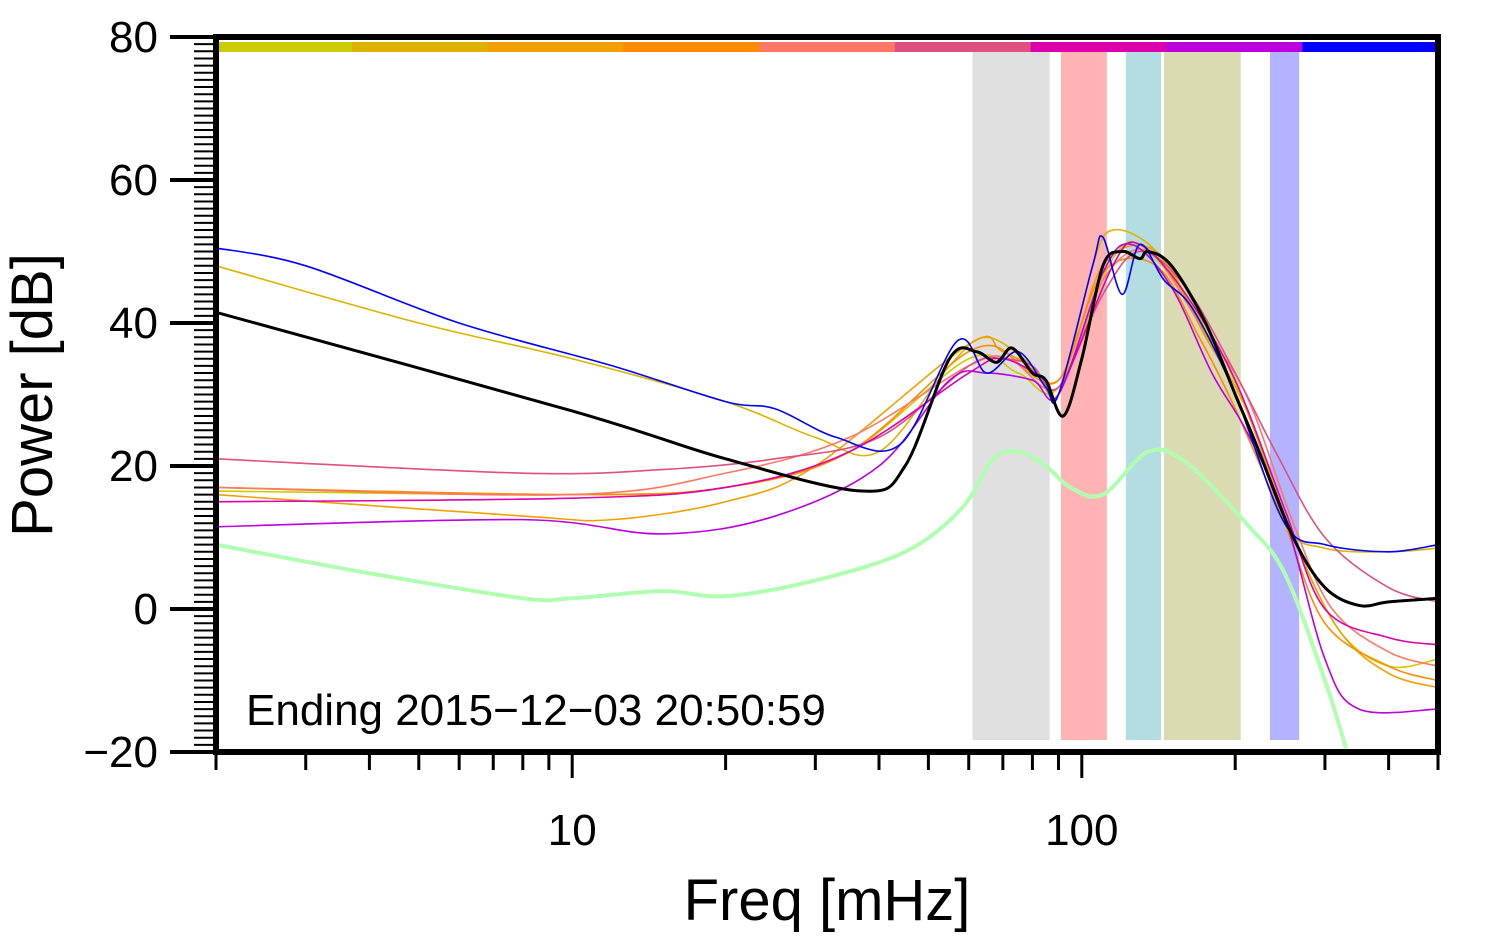  Describe the element at coordinates (827, 900) in the screenshot. I see `x-axis-label: Freq [mHz]` at that location.